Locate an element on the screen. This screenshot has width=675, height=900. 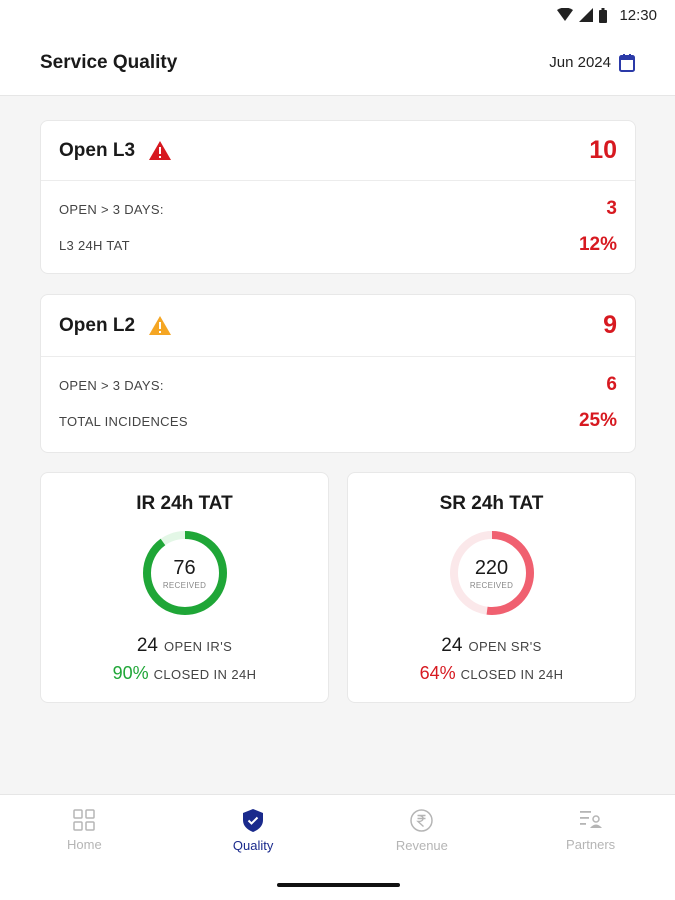
signal-icon is located at coordinates (586, 15).